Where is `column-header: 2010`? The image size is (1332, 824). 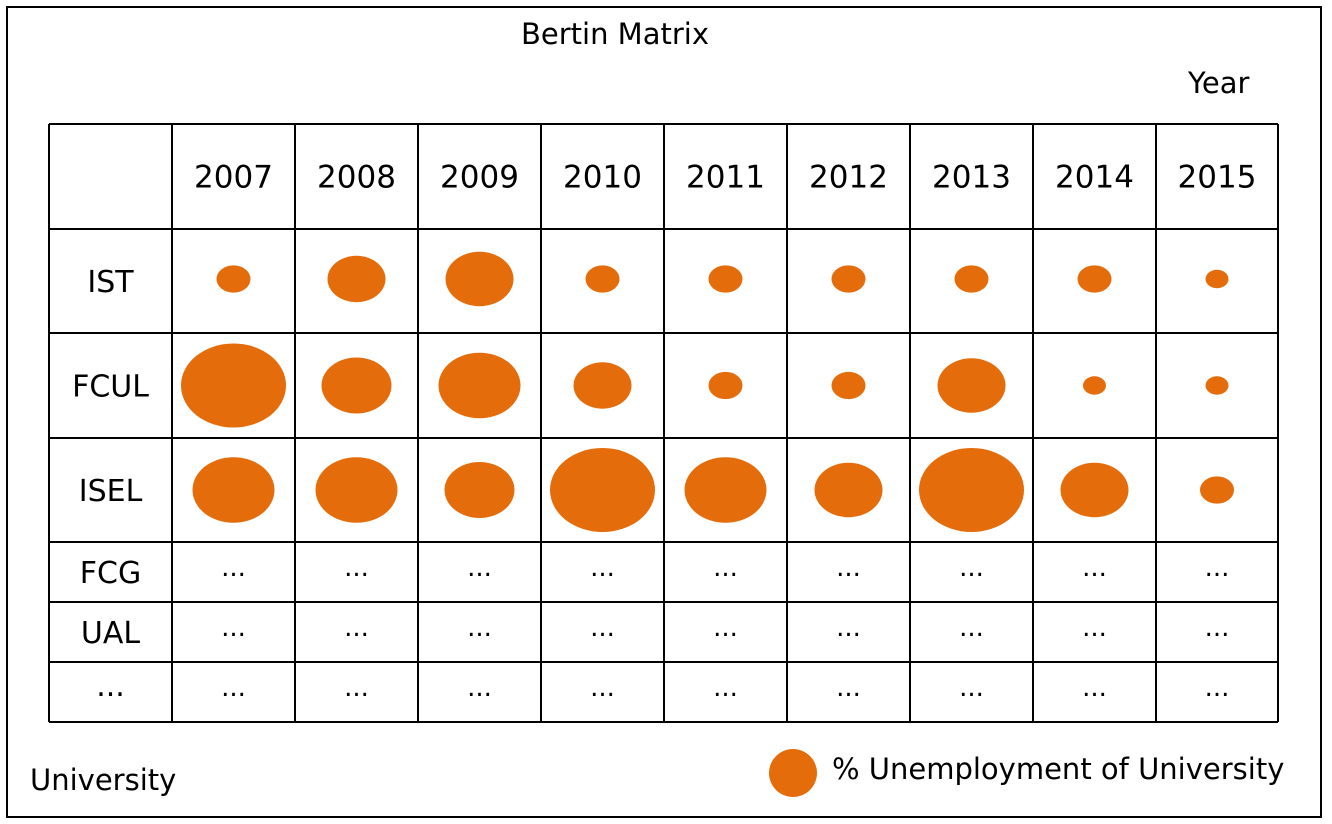
column-header: 2010 is located at coordinates (602, 178).